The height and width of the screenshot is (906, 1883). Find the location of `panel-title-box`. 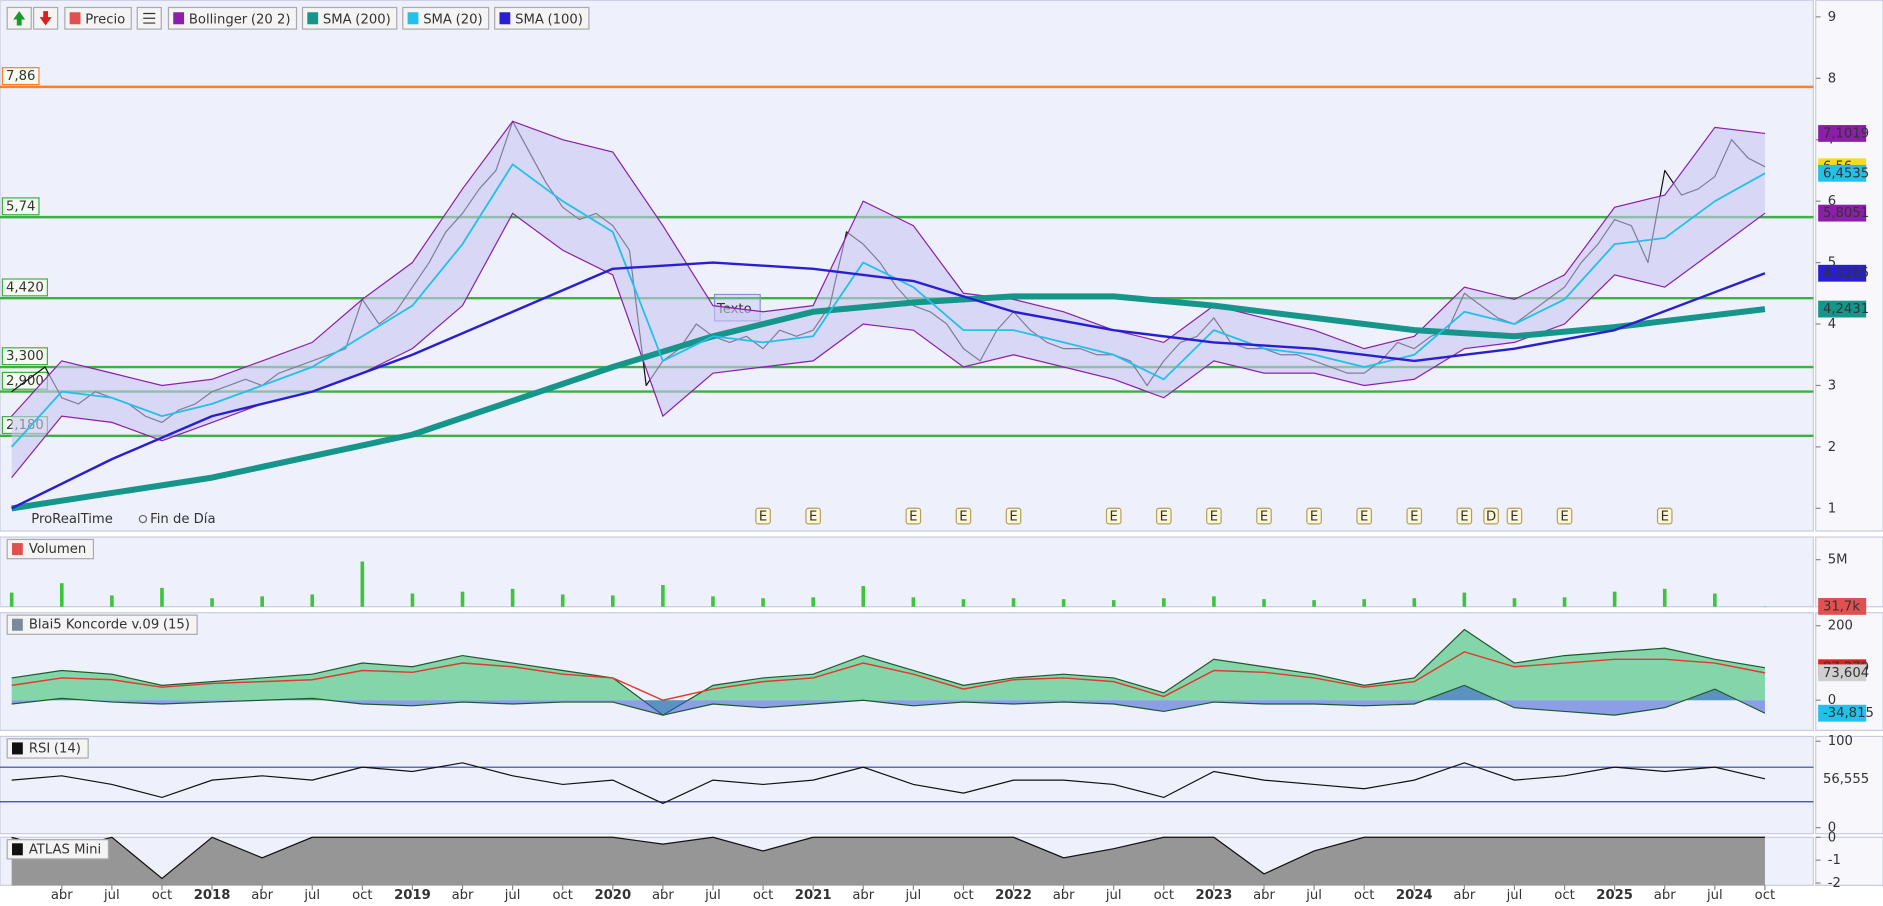

panel-title-box is located at coordinates (57, 849).